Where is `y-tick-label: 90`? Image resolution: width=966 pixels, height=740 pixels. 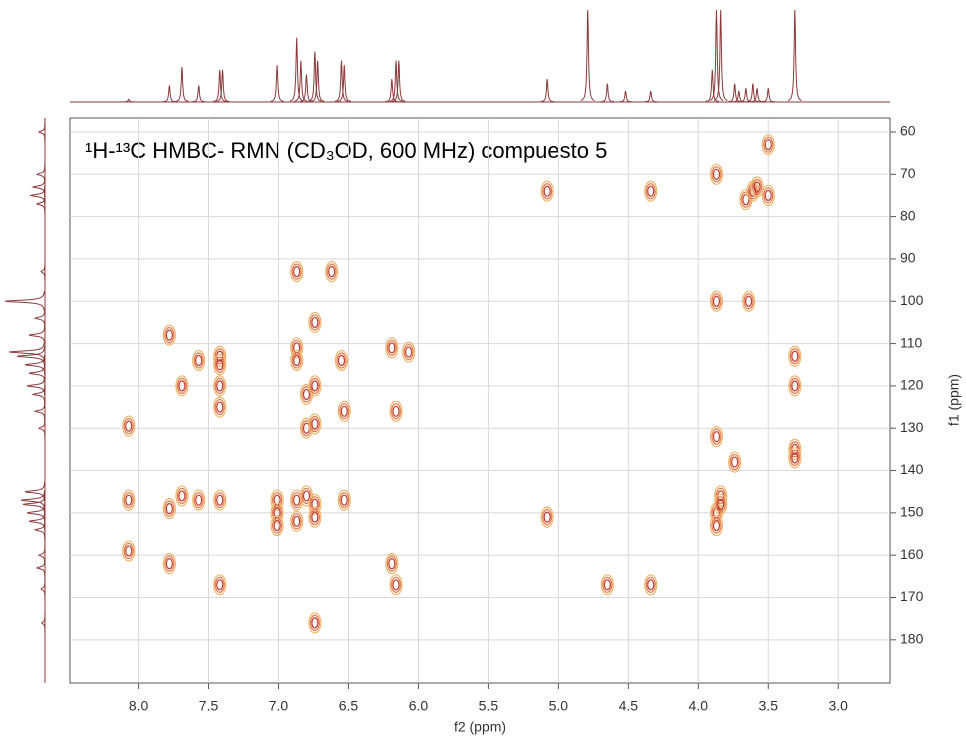 y-tick-label: 90 is located at coordinates (908, 258).